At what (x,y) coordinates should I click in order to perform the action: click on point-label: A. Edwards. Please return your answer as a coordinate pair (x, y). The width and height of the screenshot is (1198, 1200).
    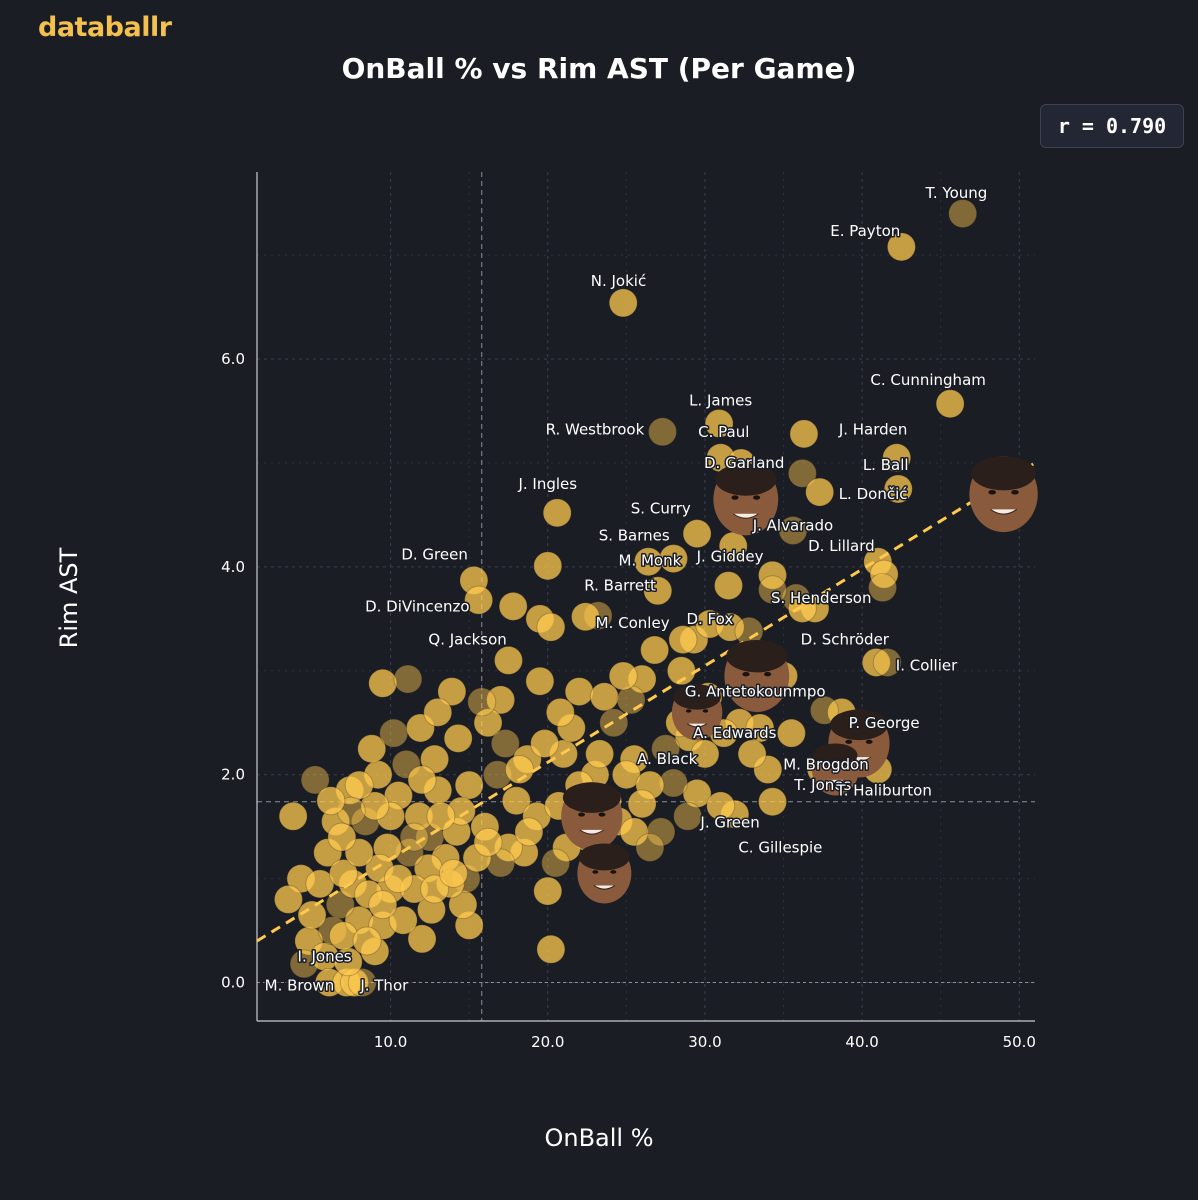
    Looking at the image, I should click on (734, 733).